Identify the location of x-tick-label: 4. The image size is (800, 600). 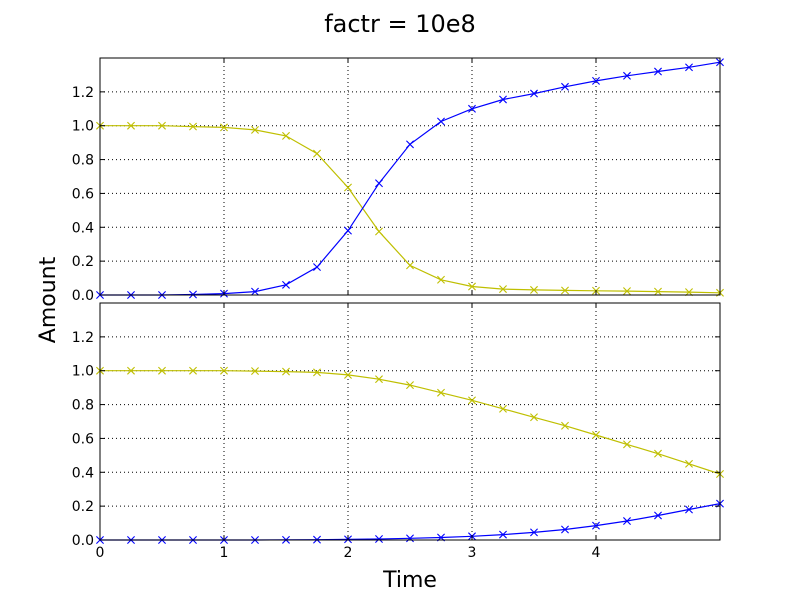
(596, 553).